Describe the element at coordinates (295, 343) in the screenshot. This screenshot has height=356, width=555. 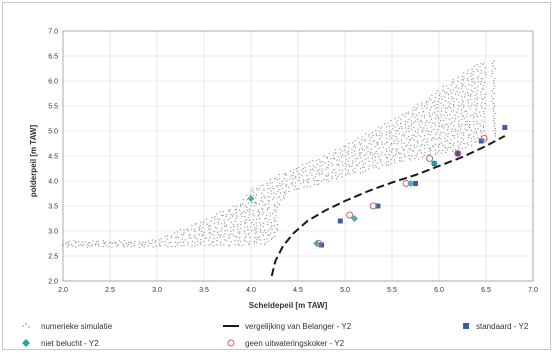
I see `legend-label-geen-uitwateringskoker: geen uitwateringskoker - Y2` at that location.